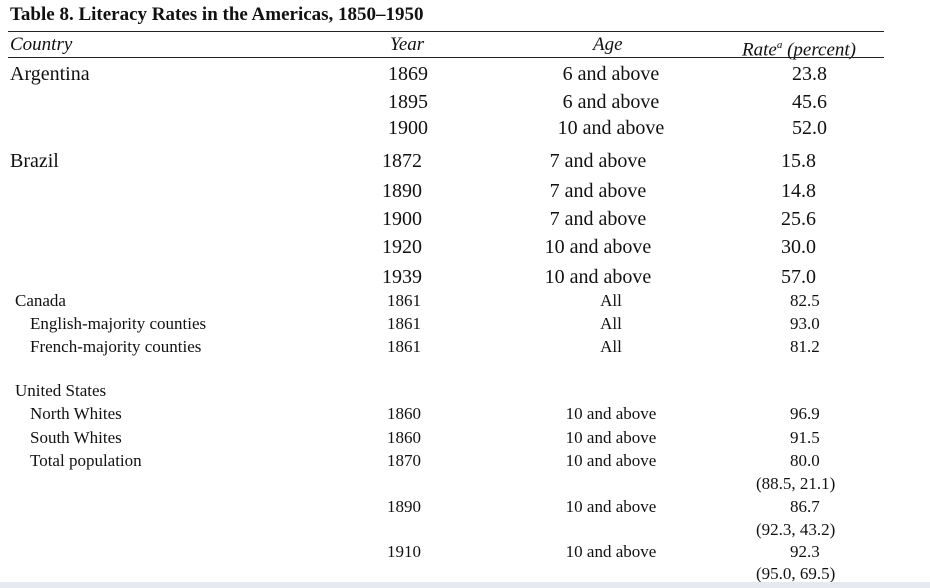 This screenshot has width=930, height=588. What do you see at coordinates (465, 585) in the screenshot?
I see `viewer-bottom-strip` at bounding box center [465, 585].